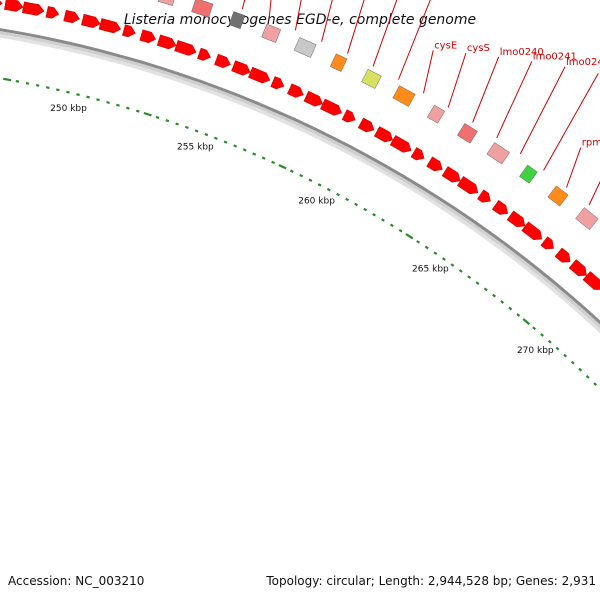 The width and height of the screenshot is (600, 600). I want to click on accession-text: Accession: NC_003210, so click(76, 581).